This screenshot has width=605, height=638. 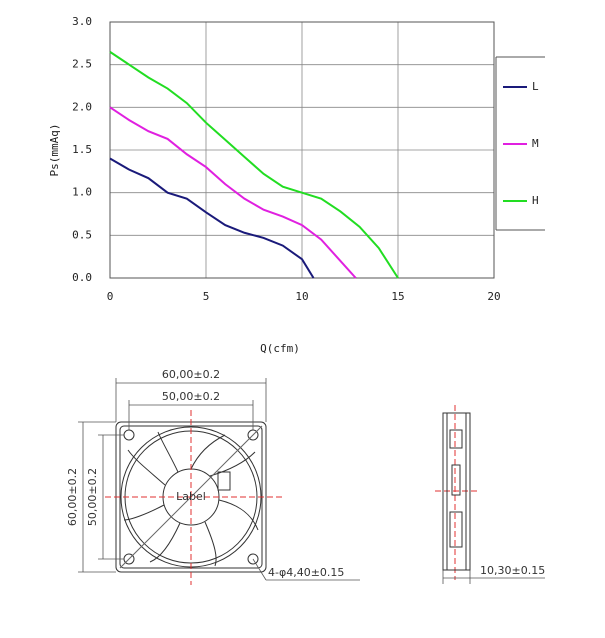 I want to click on hub-label: Label, so click(x=191, y=496).